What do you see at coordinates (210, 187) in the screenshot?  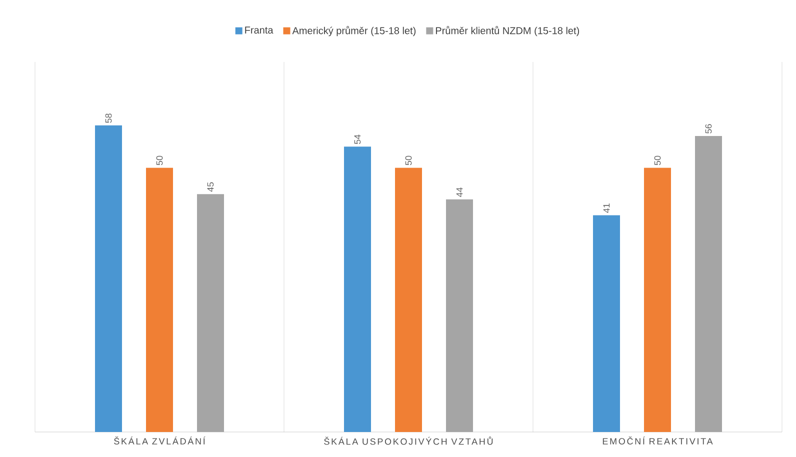 I see `data-label: 45` at bounding box center [210, 187].